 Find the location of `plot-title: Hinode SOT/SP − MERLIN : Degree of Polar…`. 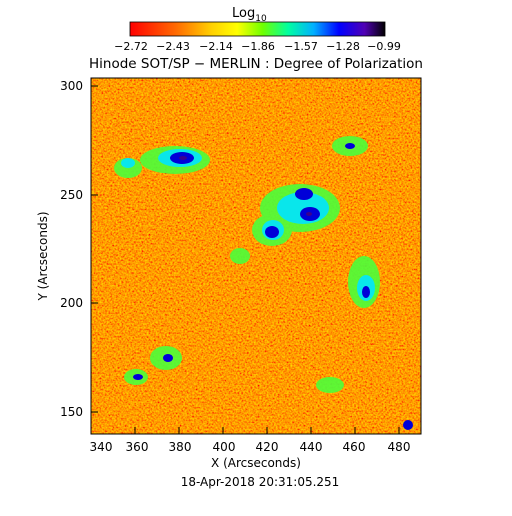

plot-title: Hinode SOT/SP − MERLIN : Degree of Polar… is located at coordinates (256, 64).